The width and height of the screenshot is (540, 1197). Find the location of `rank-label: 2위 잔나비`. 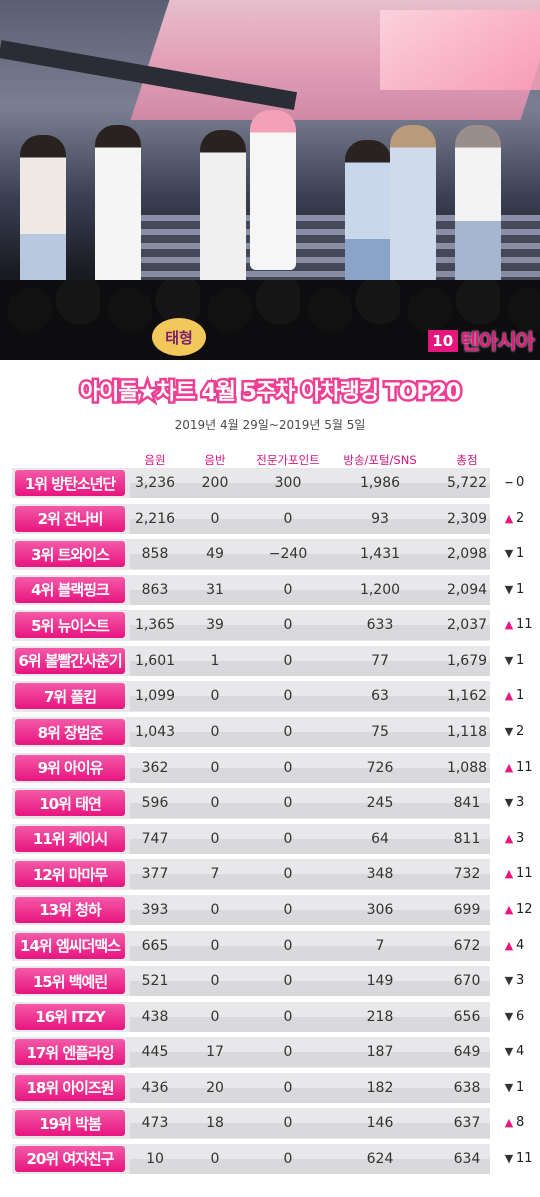

rank-label: 2위 잔나비 is located at coordinates (70, 518).